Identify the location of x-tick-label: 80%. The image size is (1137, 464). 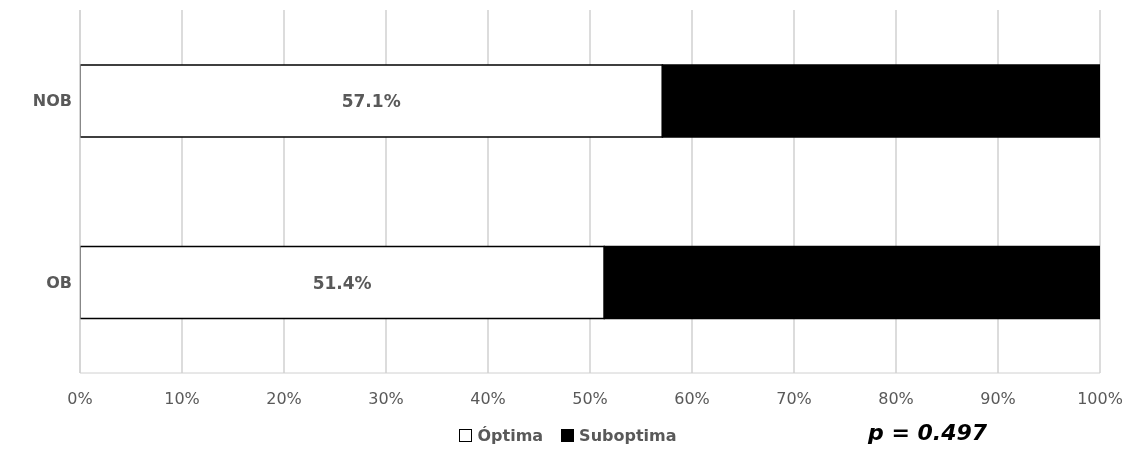
(896, 399).